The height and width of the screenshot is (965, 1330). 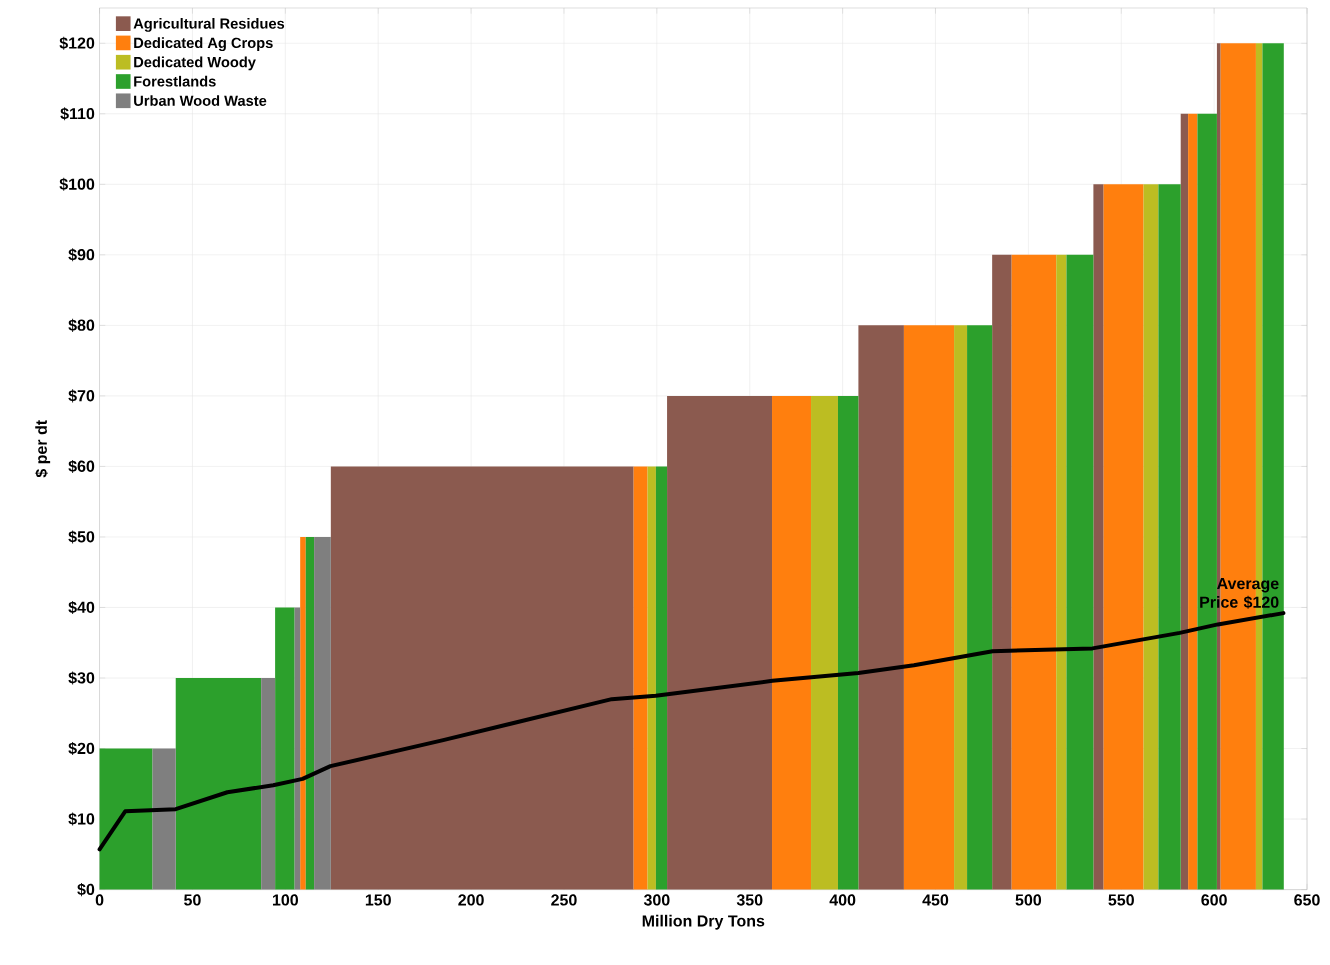 What do you see at coordinates (935, 900) in the screenshot?
I see `x-tick-label: 450` at bounding box center [935, 900].